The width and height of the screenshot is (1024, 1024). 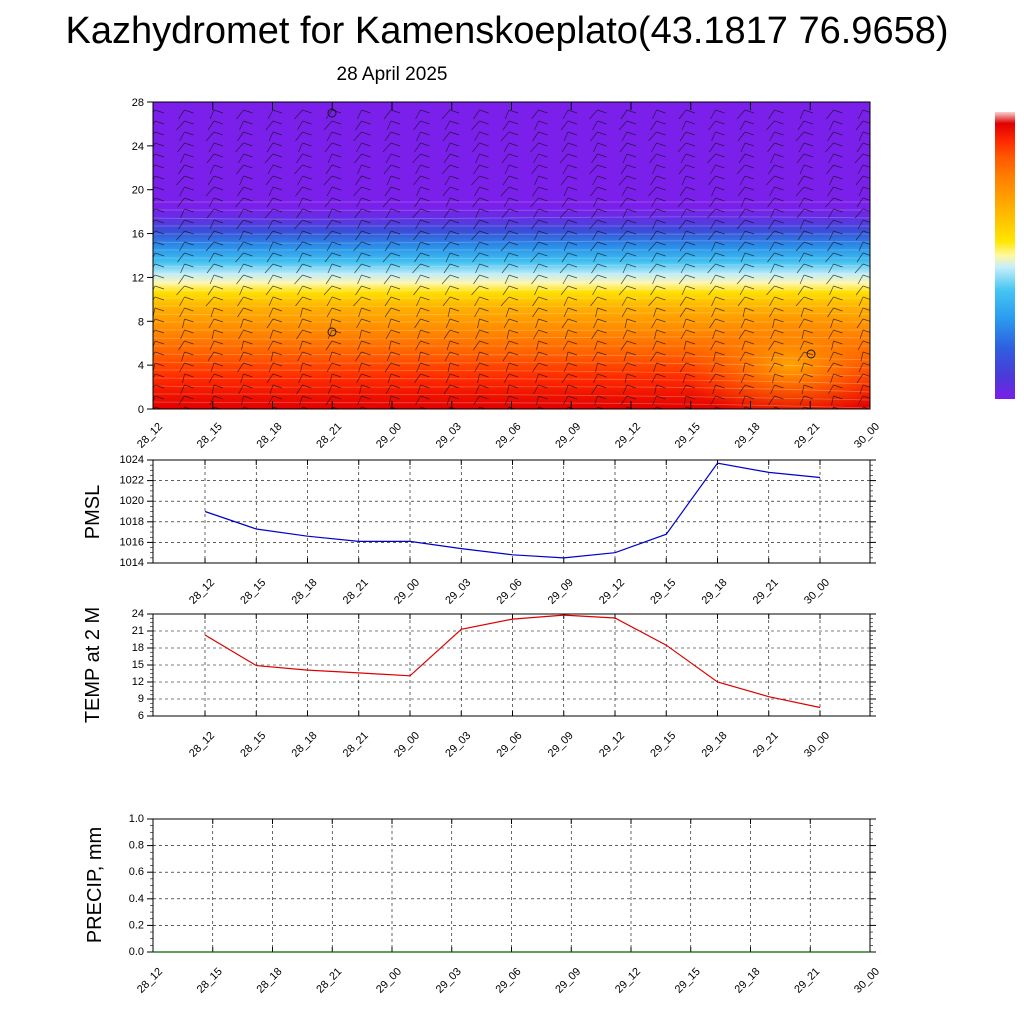 I want to click on x-tick-label: 28_18, so click(x=270, y=436).